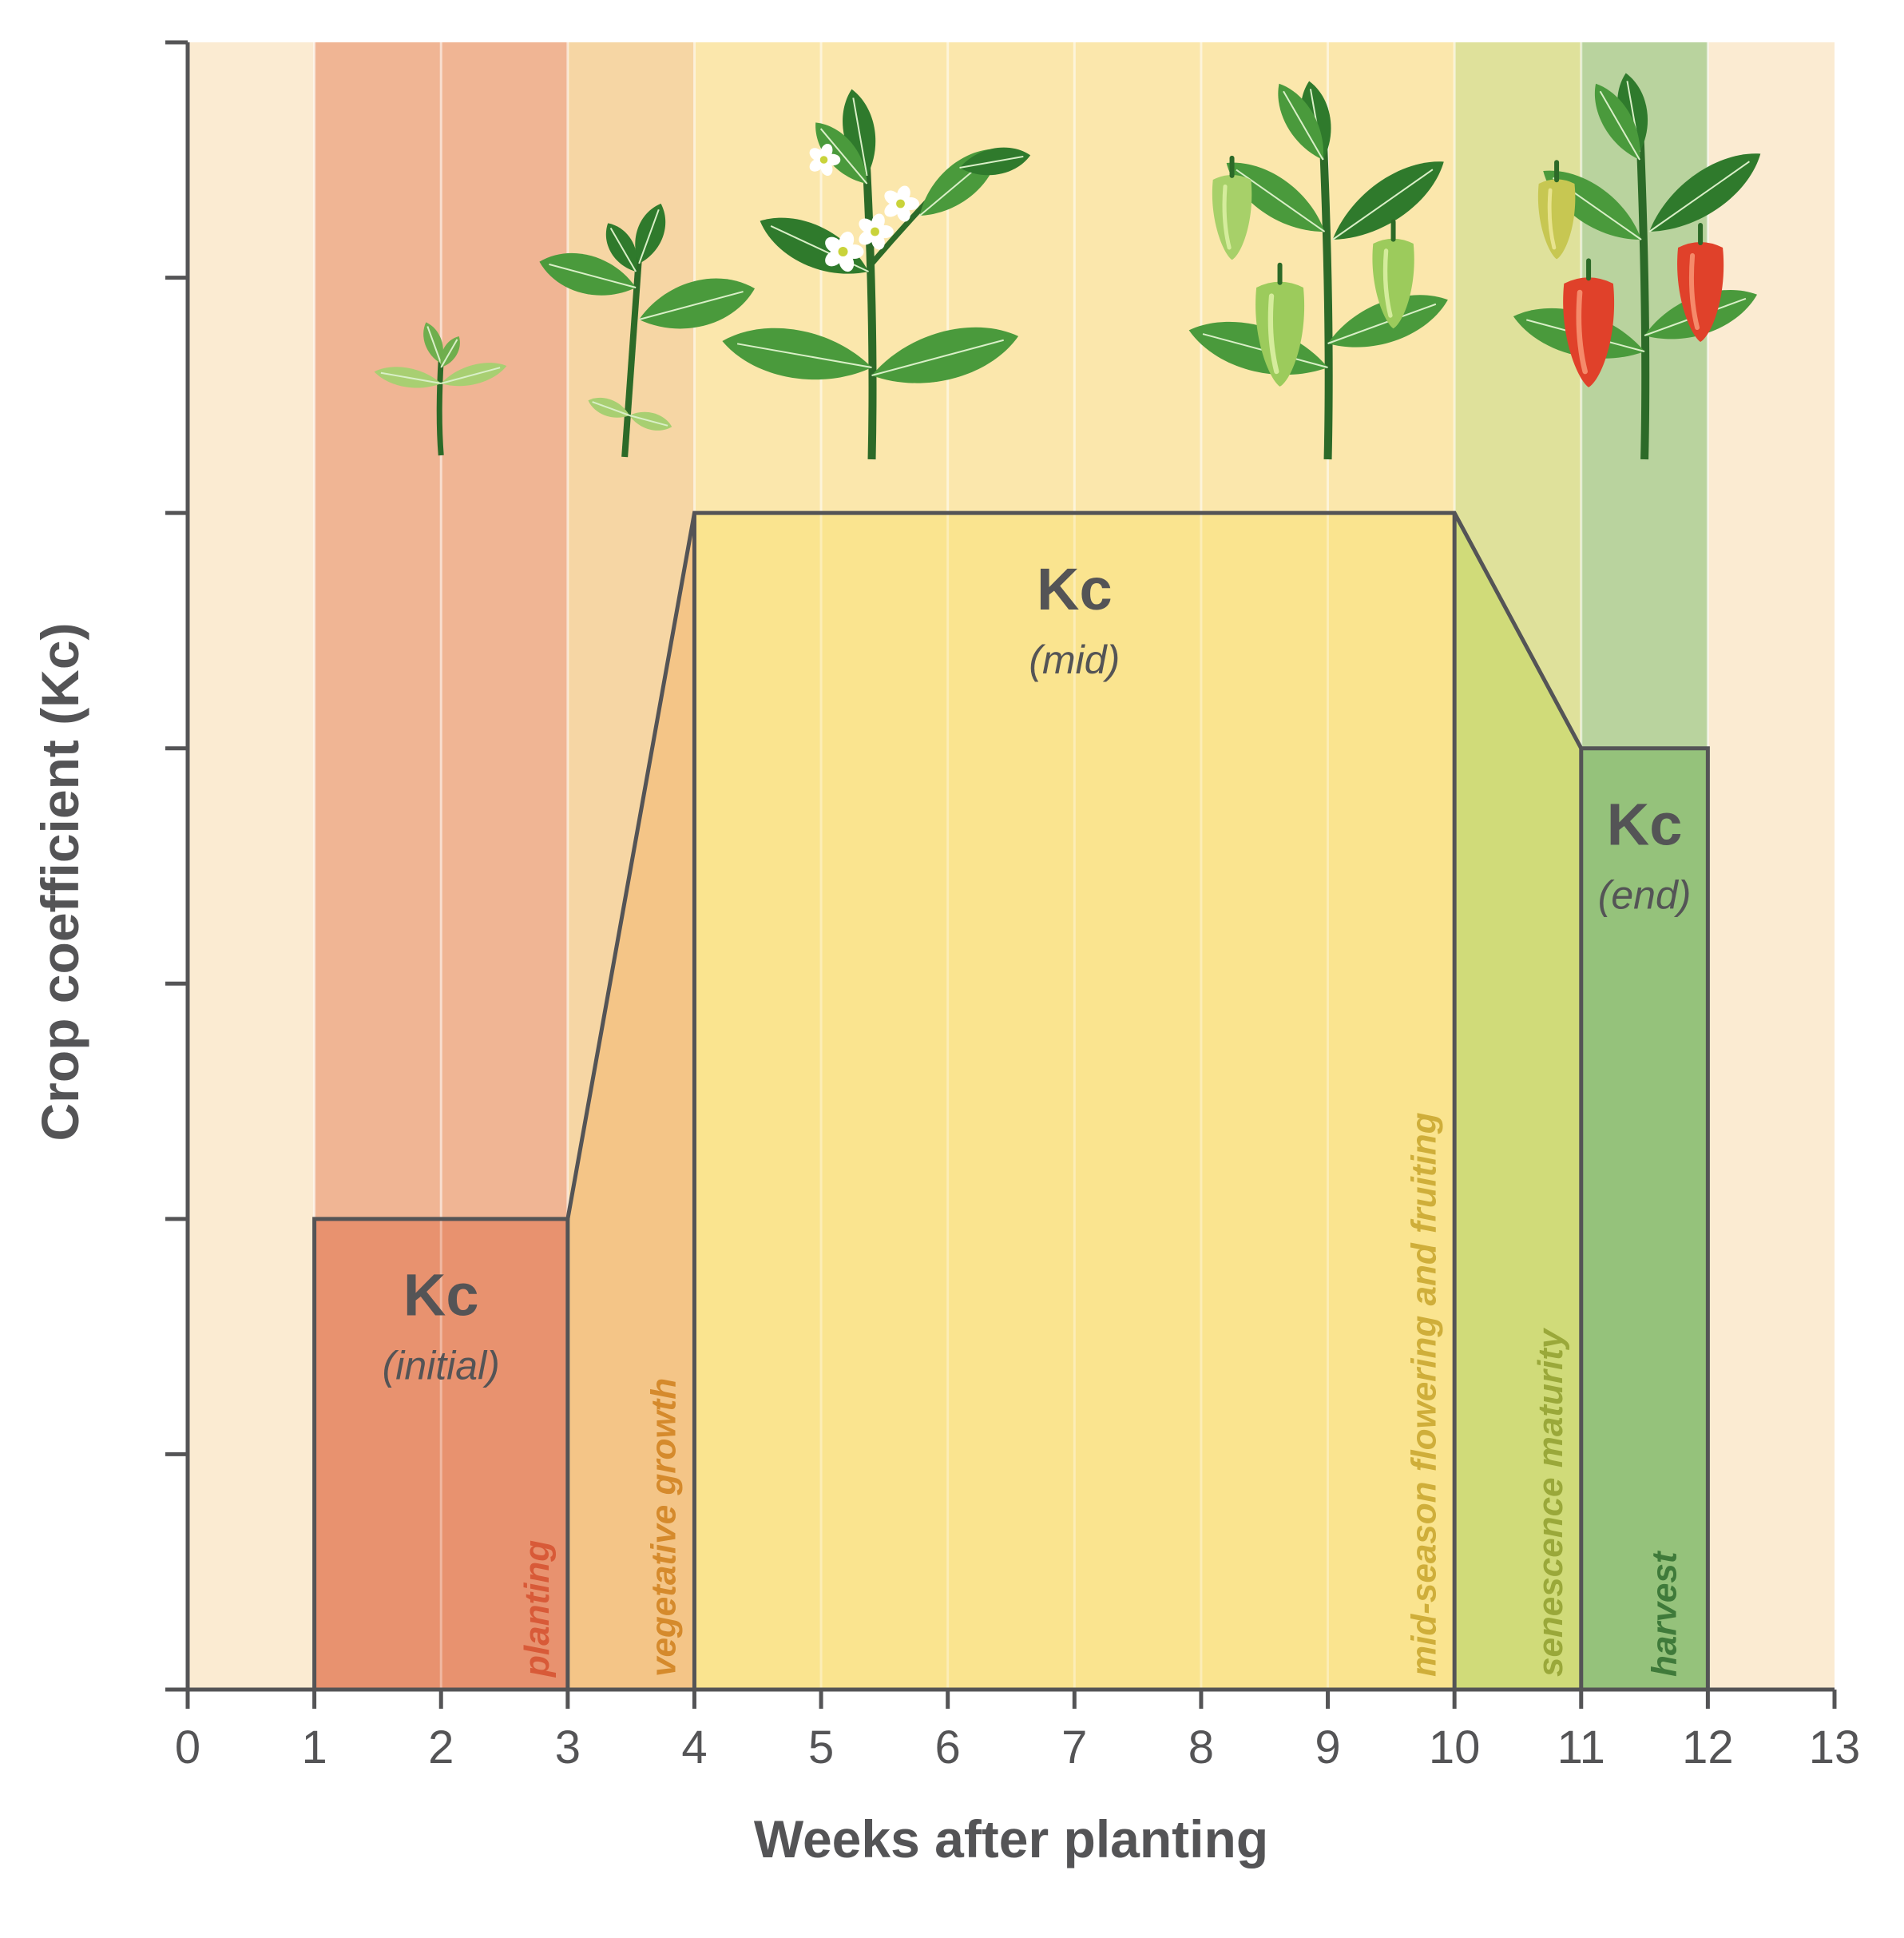 The width and height of the screenshot is (1904, 1938). What do you see at coordinates (1423, 1394) in the screenshot?
I see `stage-label-2: mid-season flowering and fruiting` at bounding box center [1423, 1394].